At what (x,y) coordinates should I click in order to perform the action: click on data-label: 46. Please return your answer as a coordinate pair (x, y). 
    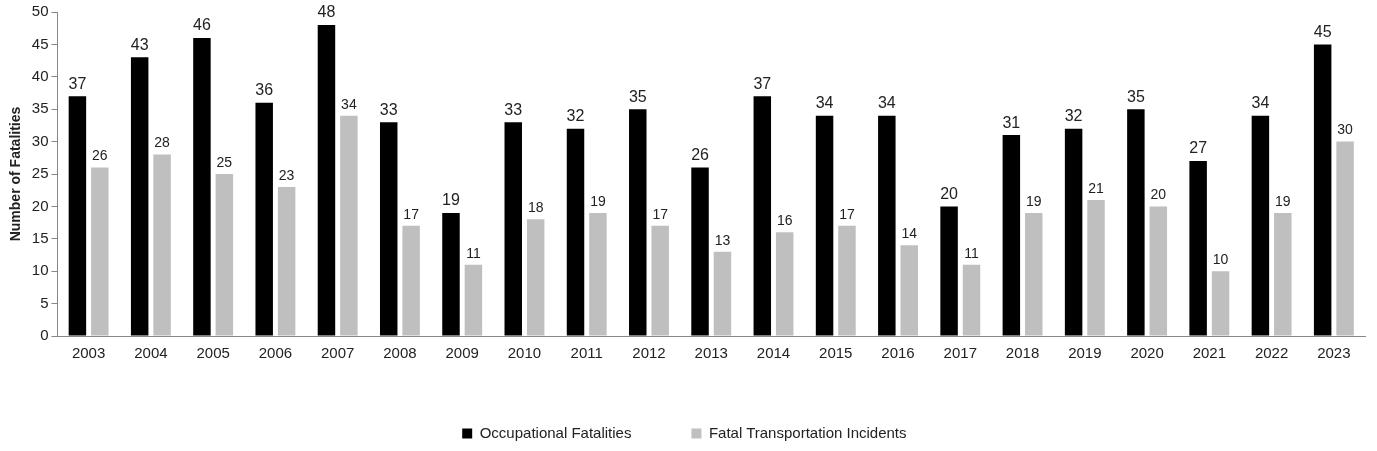
    Looking at the image, I should click on (202, 25).